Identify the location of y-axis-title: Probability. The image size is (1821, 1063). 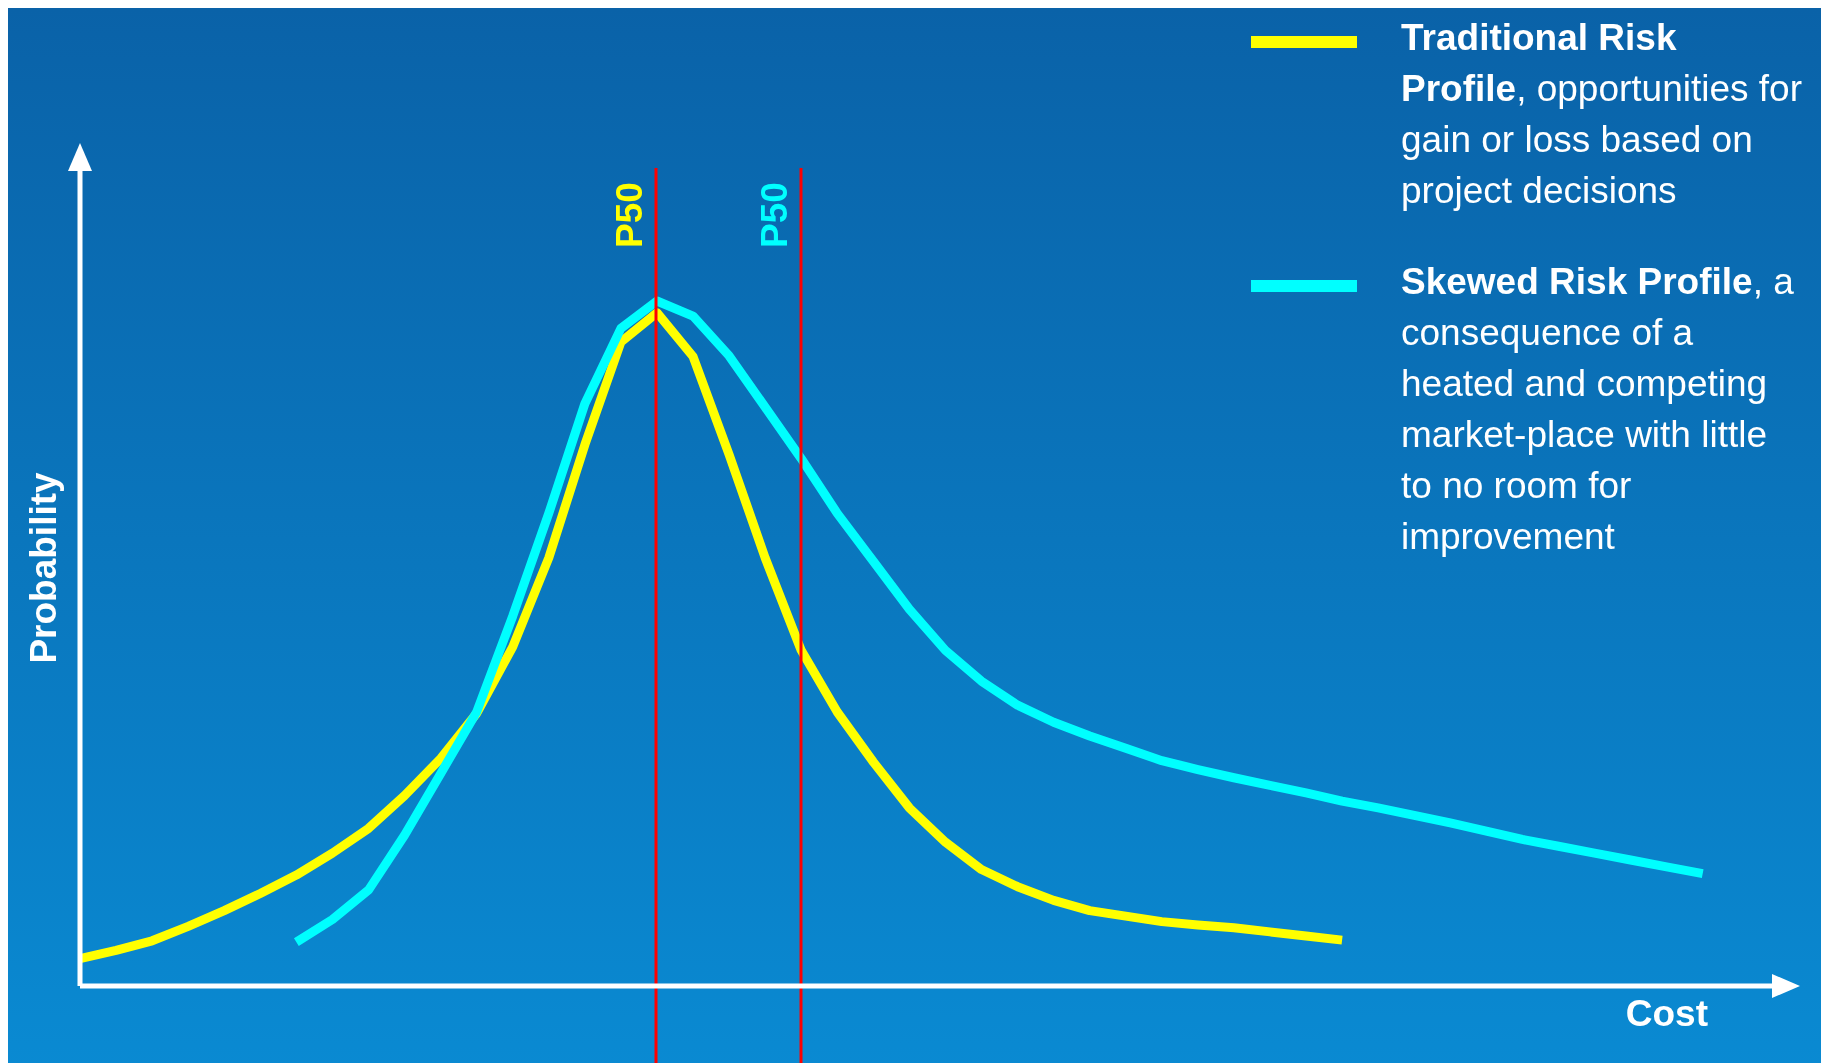
(43, 567).